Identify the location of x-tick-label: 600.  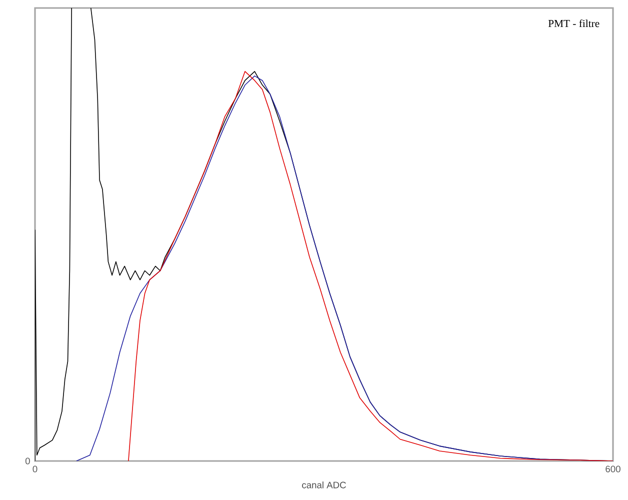
(613, 469).